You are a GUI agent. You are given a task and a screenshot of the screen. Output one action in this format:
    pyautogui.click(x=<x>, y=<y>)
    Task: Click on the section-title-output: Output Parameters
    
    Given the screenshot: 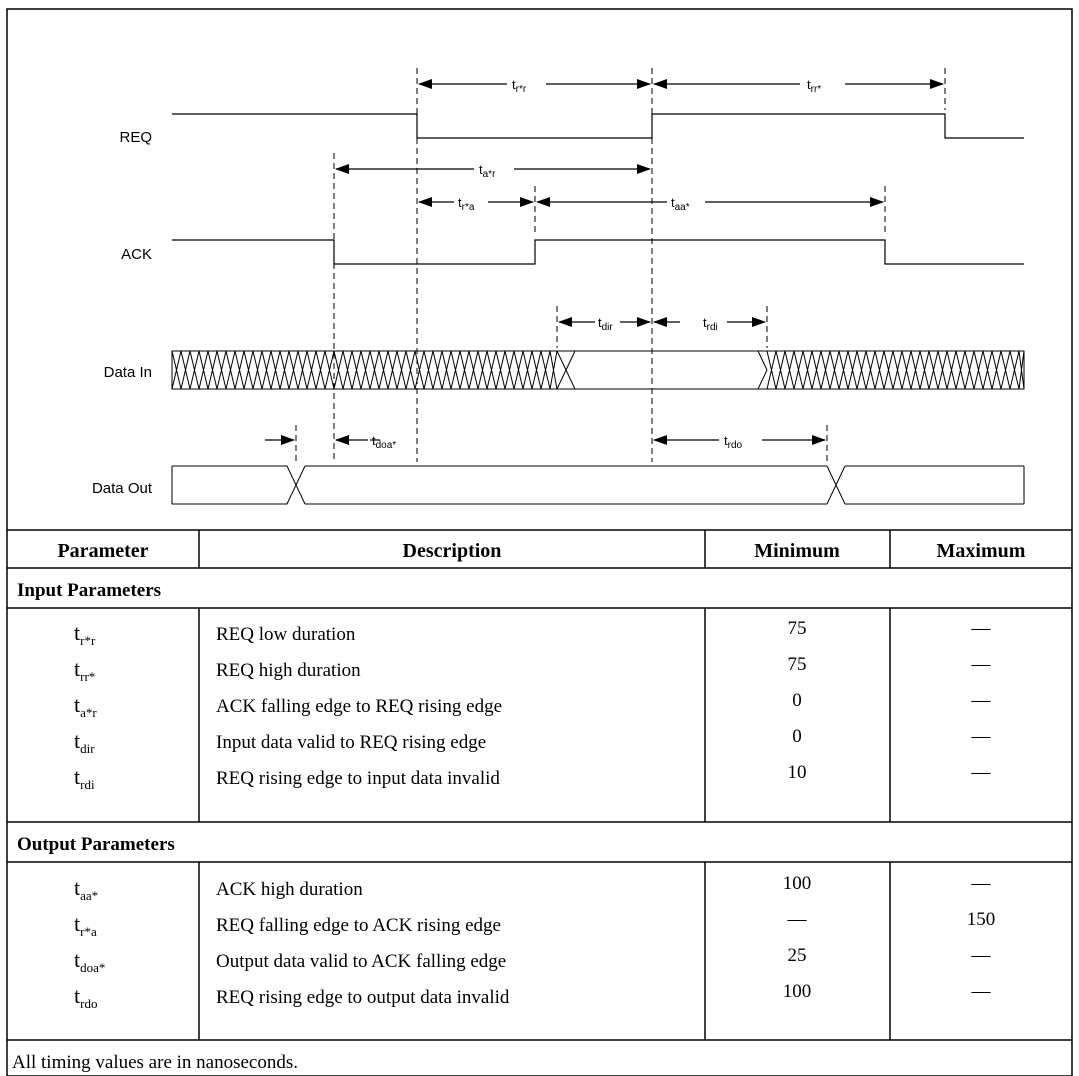 What is the action you would take?
    pyautogui.click(x=96, y=844)
    